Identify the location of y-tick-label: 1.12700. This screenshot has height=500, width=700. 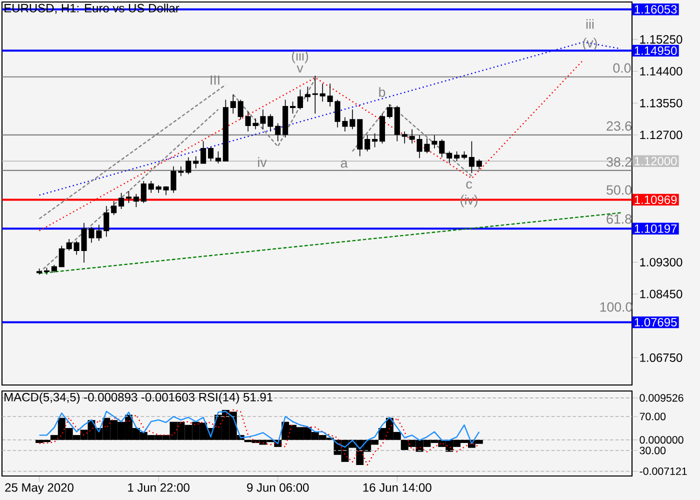
(661, 135).